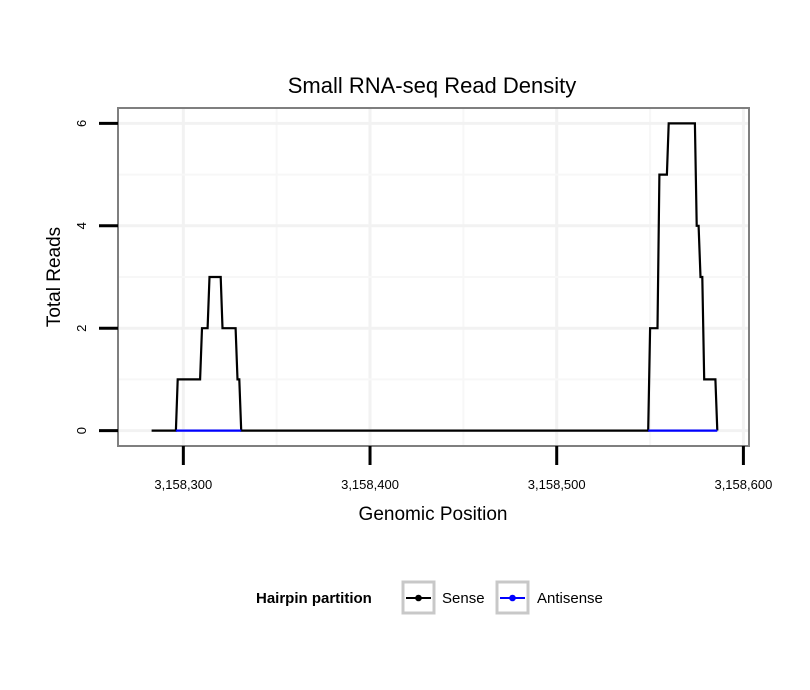 Image resolution: width=810 pixels, height=690 pixels. What do you see at coordinates (433, 514) in the screenshot?
I see `x-axis-label: Genomic Position` at bounding box center [433, 514].